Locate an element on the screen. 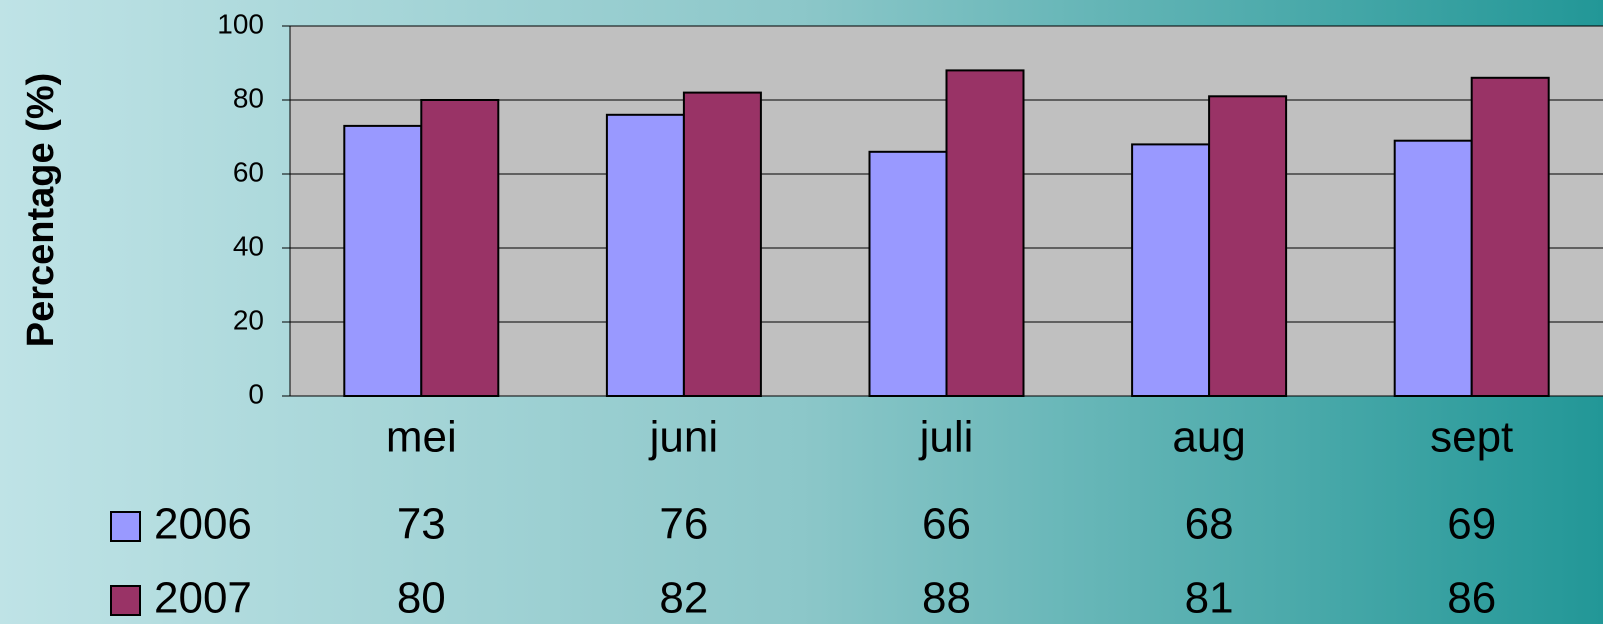 Image resolution: width=1603 pixels, height=624 pixels. y-tick-label: 20 is located at coordinates (248, 319).